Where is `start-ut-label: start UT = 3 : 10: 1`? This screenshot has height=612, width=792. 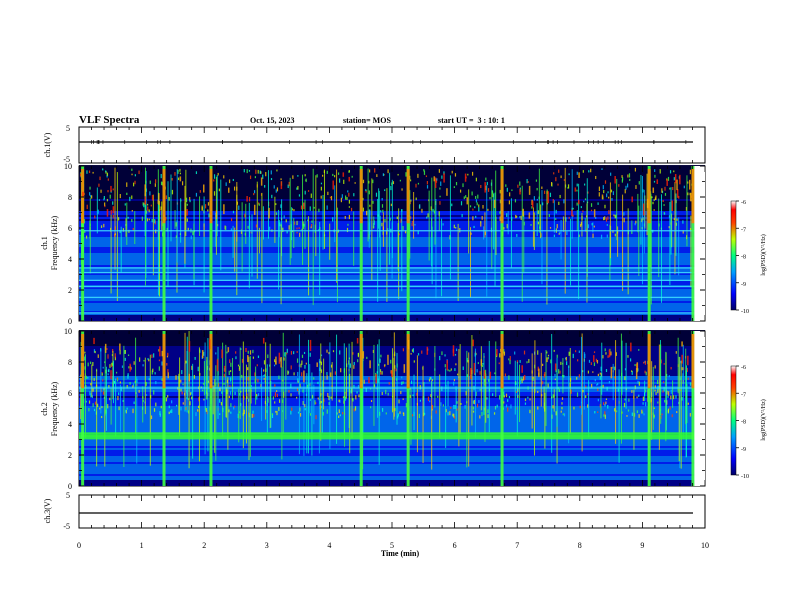 start-ut-label: start UT = 3 : 10: 1 is located at coordinates (471, 120).